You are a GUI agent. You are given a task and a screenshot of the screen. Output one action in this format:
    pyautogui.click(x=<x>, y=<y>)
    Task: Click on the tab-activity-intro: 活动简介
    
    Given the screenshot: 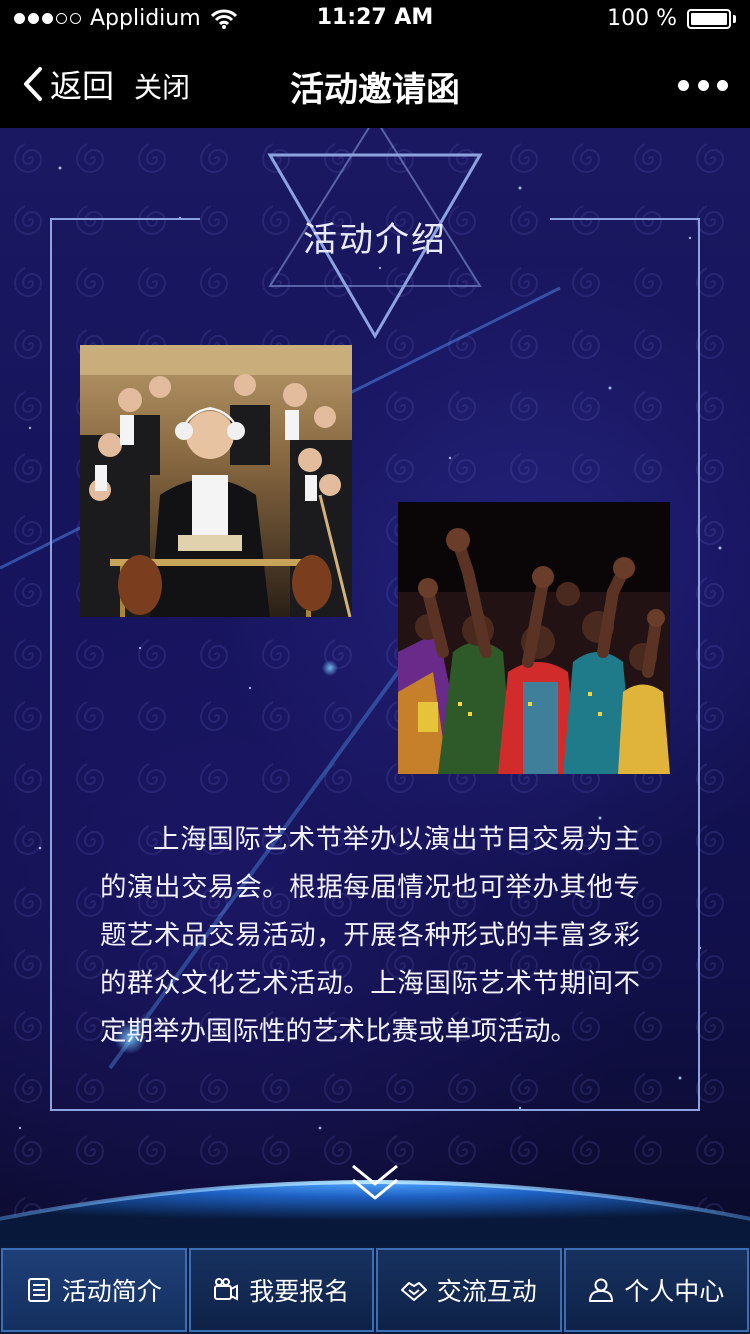 What is the action you would take?
    pyautogui.click(x=94, y=1290)
    